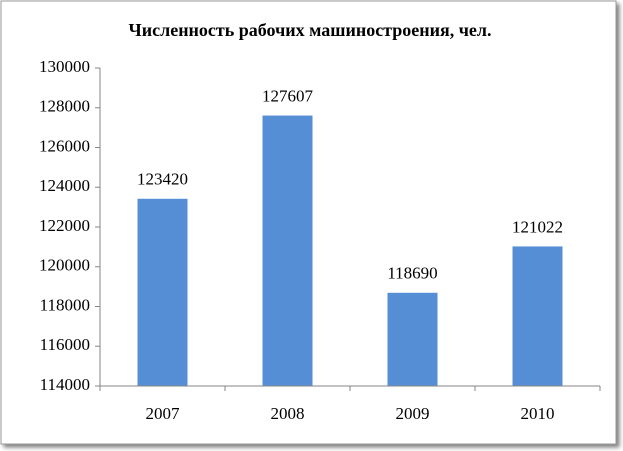 The image size is (623, 451). What do you see at coordinates (310, 30) in the screenshot?
I see `chart-title: Численность рабочих машиностроения, чел.` at bounding box center [310, 30].